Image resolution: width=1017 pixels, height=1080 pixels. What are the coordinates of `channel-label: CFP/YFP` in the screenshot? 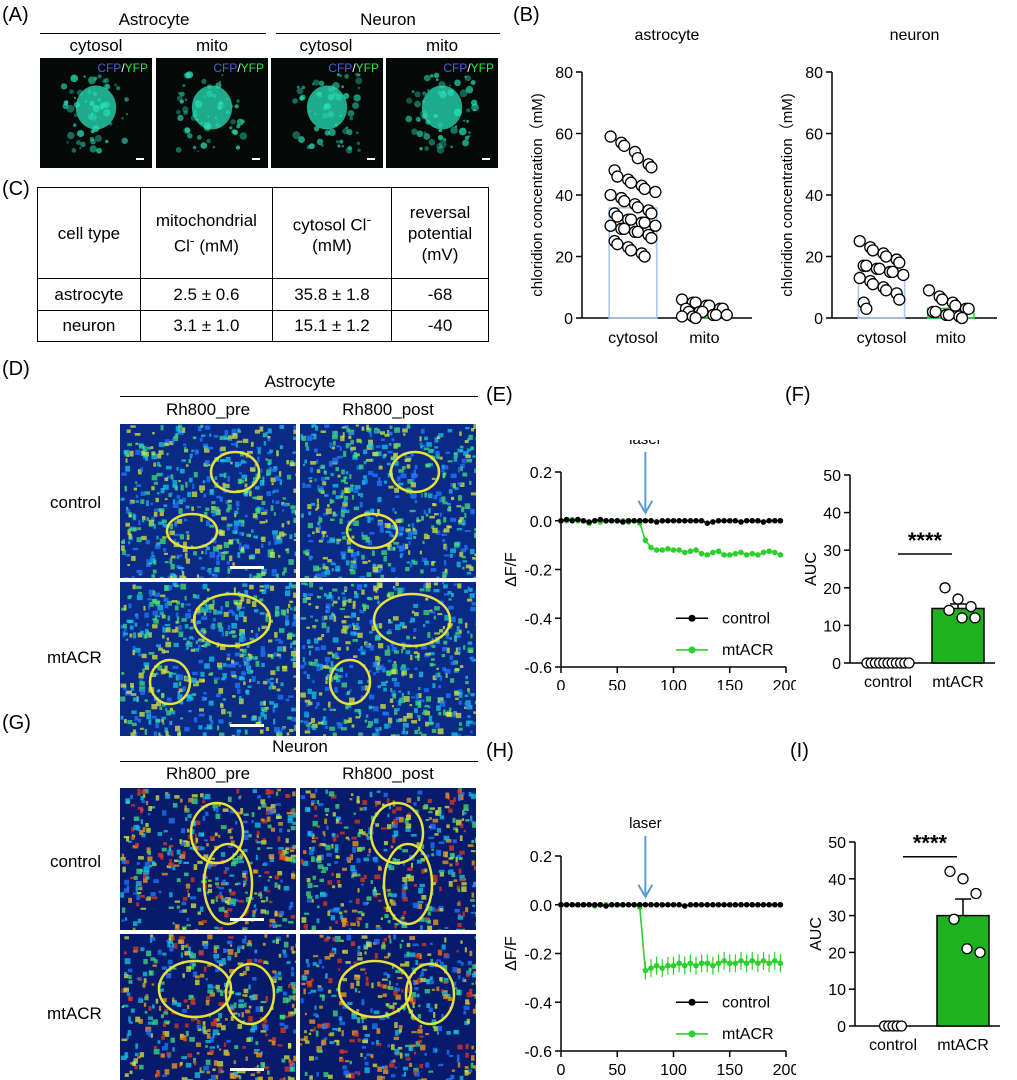 It's located at (122, 68).